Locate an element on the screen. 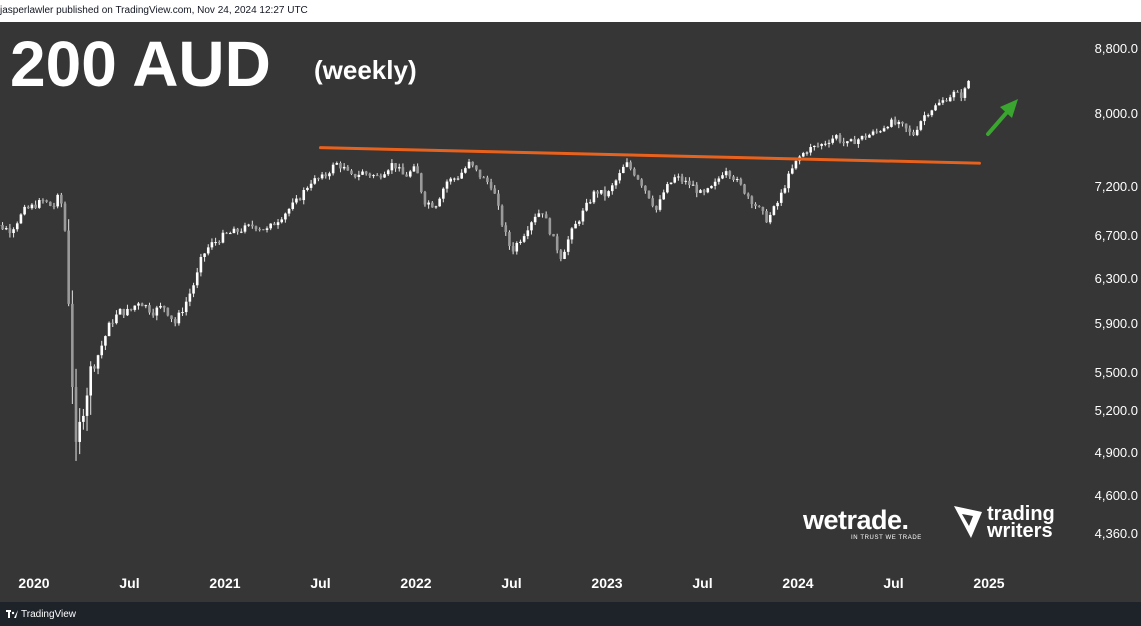  x-tick-label: 2024 is located at coordinates (797, 583).